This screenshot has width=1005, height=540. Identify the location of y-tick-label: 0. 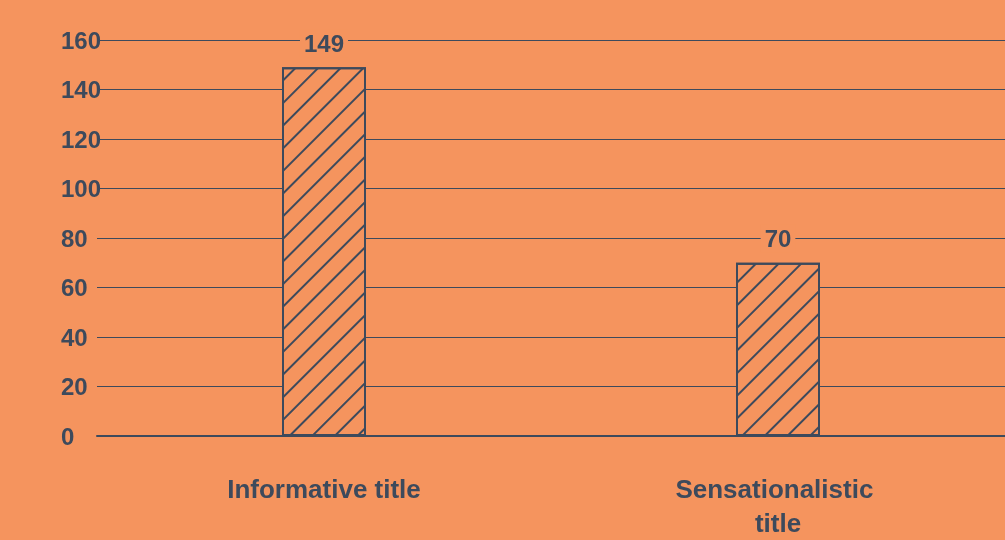
(68, 436).